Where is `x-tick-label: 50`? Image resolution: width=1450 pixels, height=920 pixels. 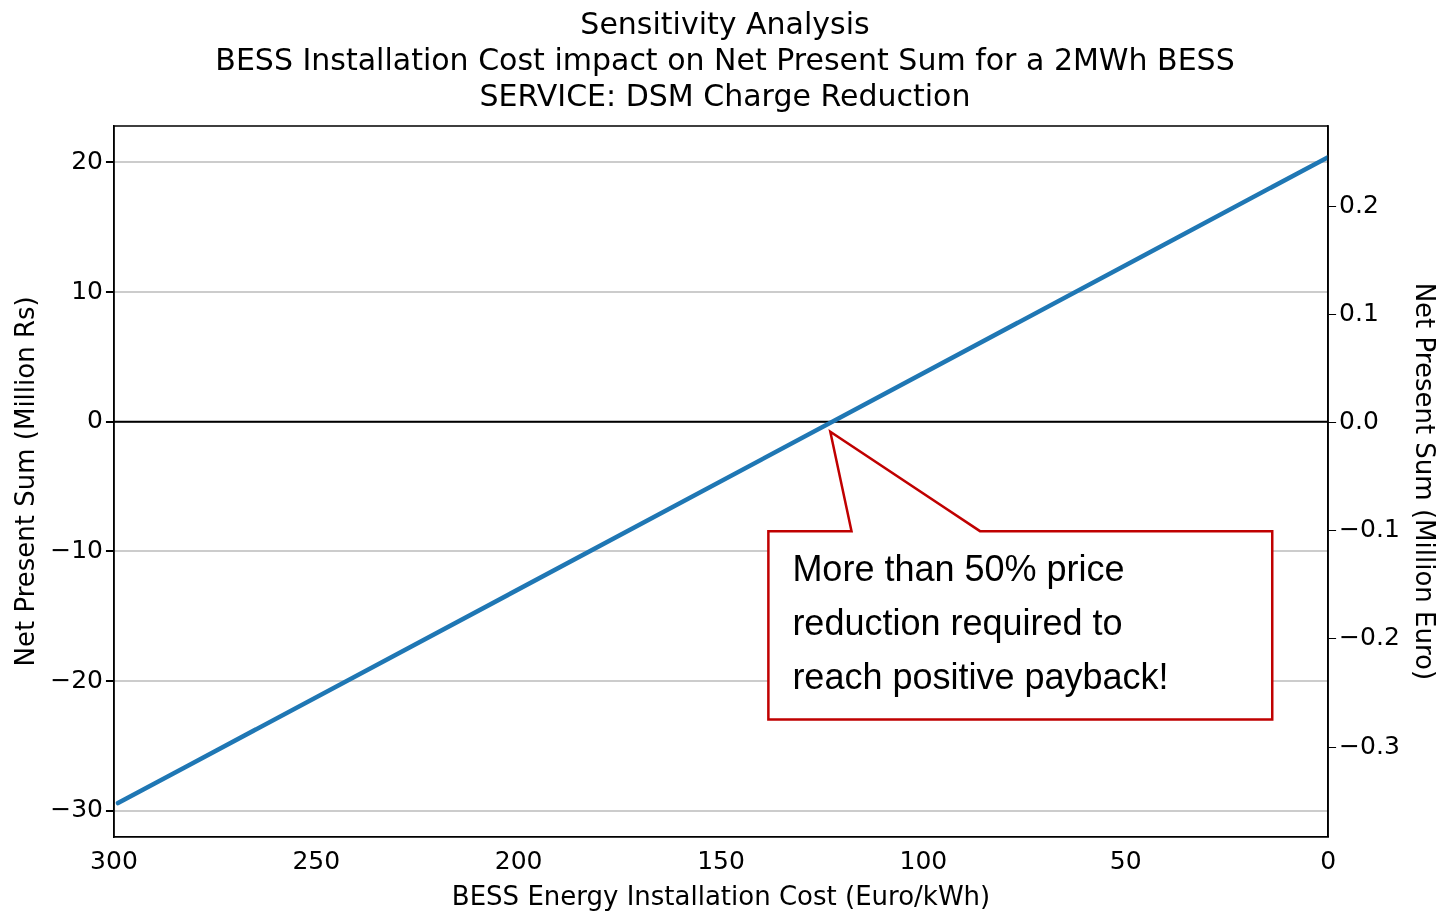
x-tick-label: 50 is located at coordinates (1125, 861).